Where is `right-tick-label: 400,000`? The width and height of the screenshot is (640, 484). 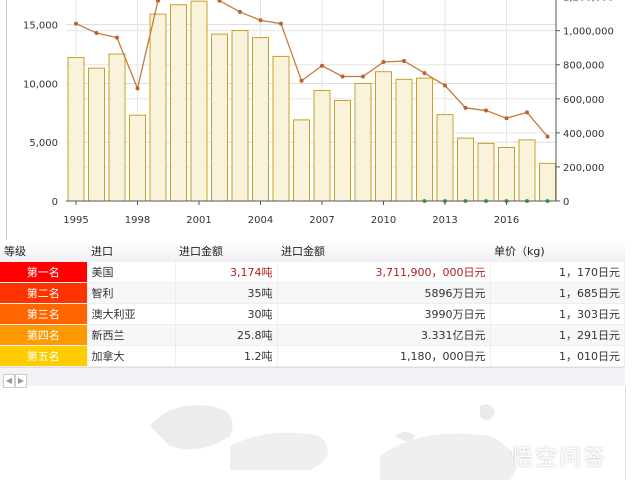
right-tick-label: 400,000 is located at coordinates (583, 134).